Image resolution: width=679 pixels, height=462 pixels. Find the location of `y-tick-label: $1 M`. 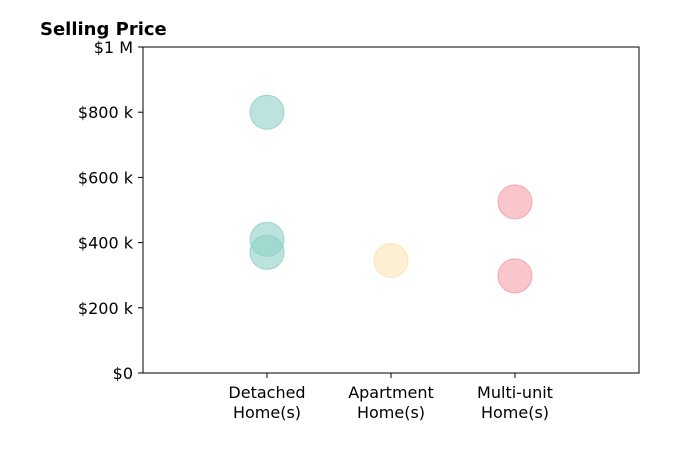

y-tick-label: $1 M is located at coordinates (113, 47).